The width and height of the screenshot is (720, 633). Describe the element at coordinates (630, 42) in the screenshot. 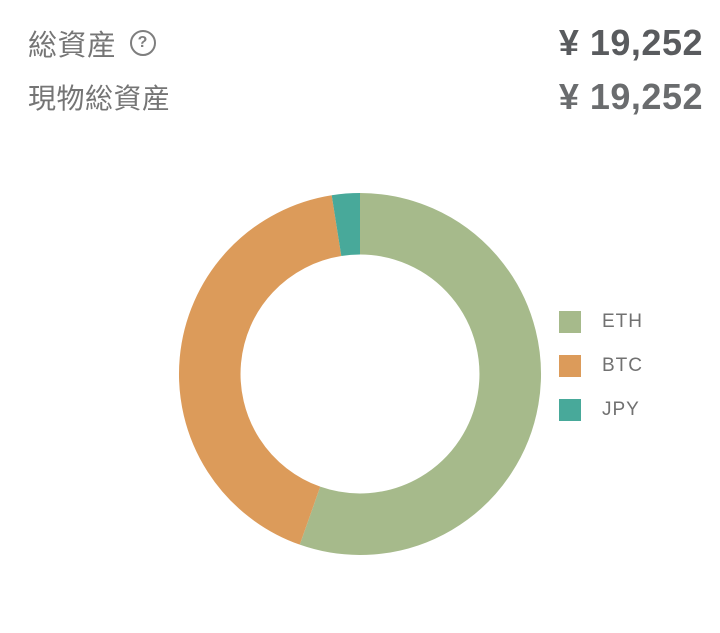

I see `total-assets-value: ¥ 19,252` at that location.